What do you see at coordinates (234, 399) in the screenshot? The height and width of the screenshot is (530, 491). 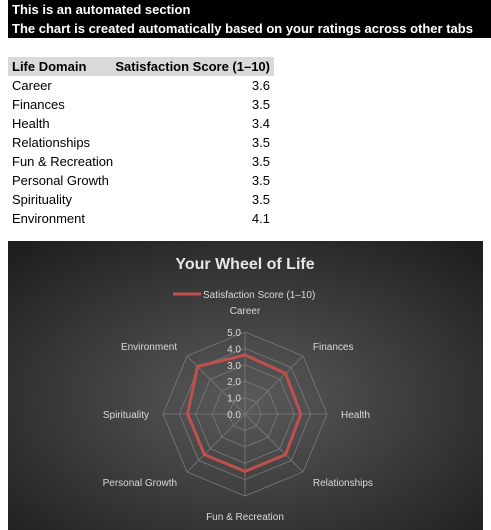 I see `radial-tick-label: 1.0` at bounding box center [234, 399].